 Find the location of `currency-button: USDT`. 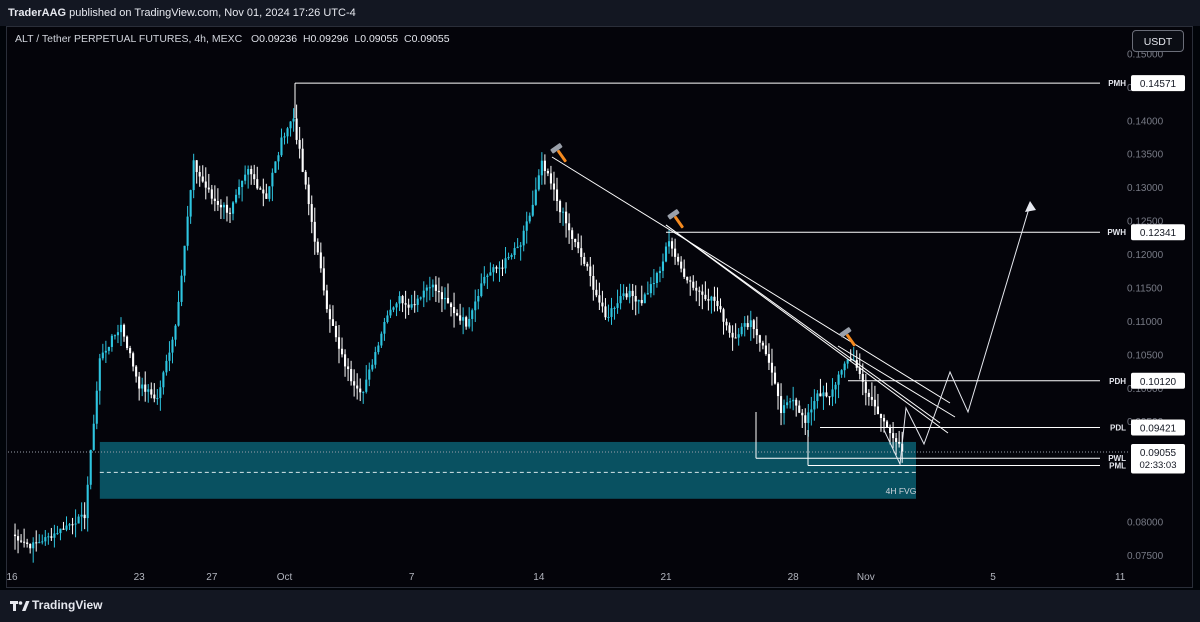

currency-button: USDT is located at coordinates (1158, 41).